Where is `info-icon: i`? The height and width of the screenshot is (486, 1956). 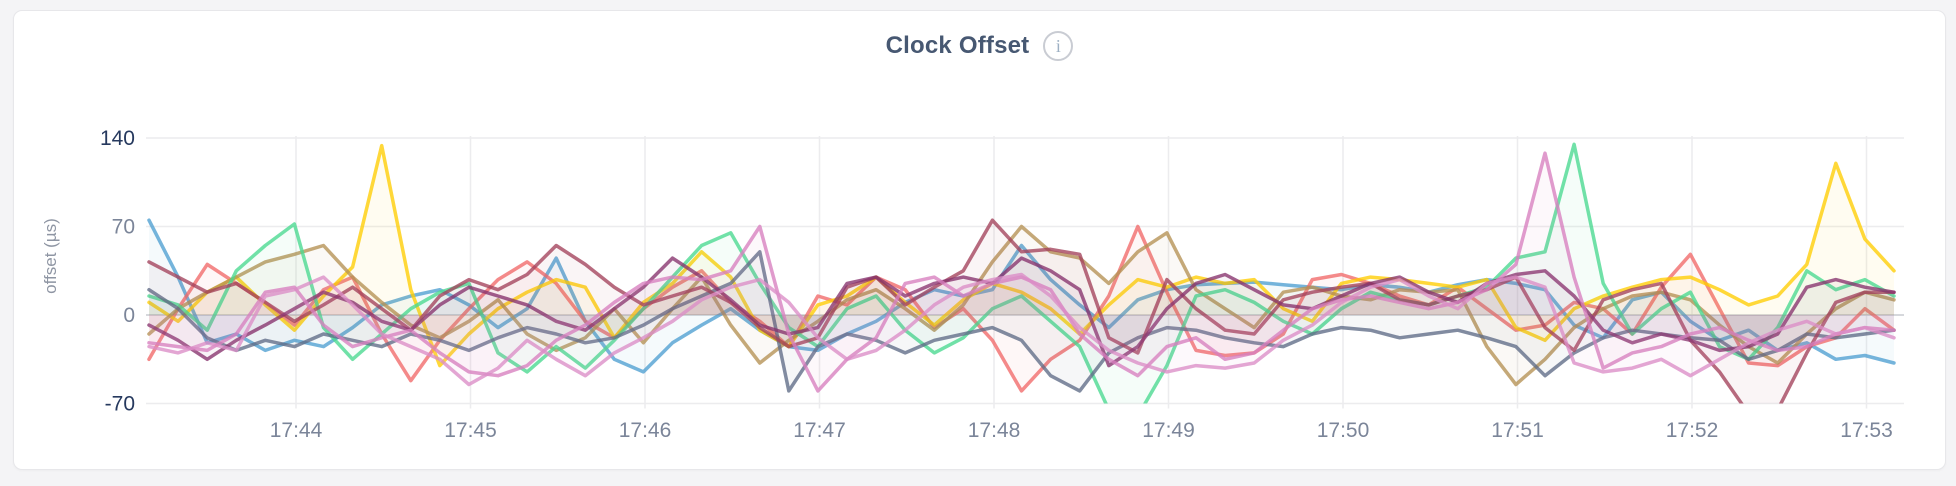
info-icon: i is located at coordinates (1058, 46).